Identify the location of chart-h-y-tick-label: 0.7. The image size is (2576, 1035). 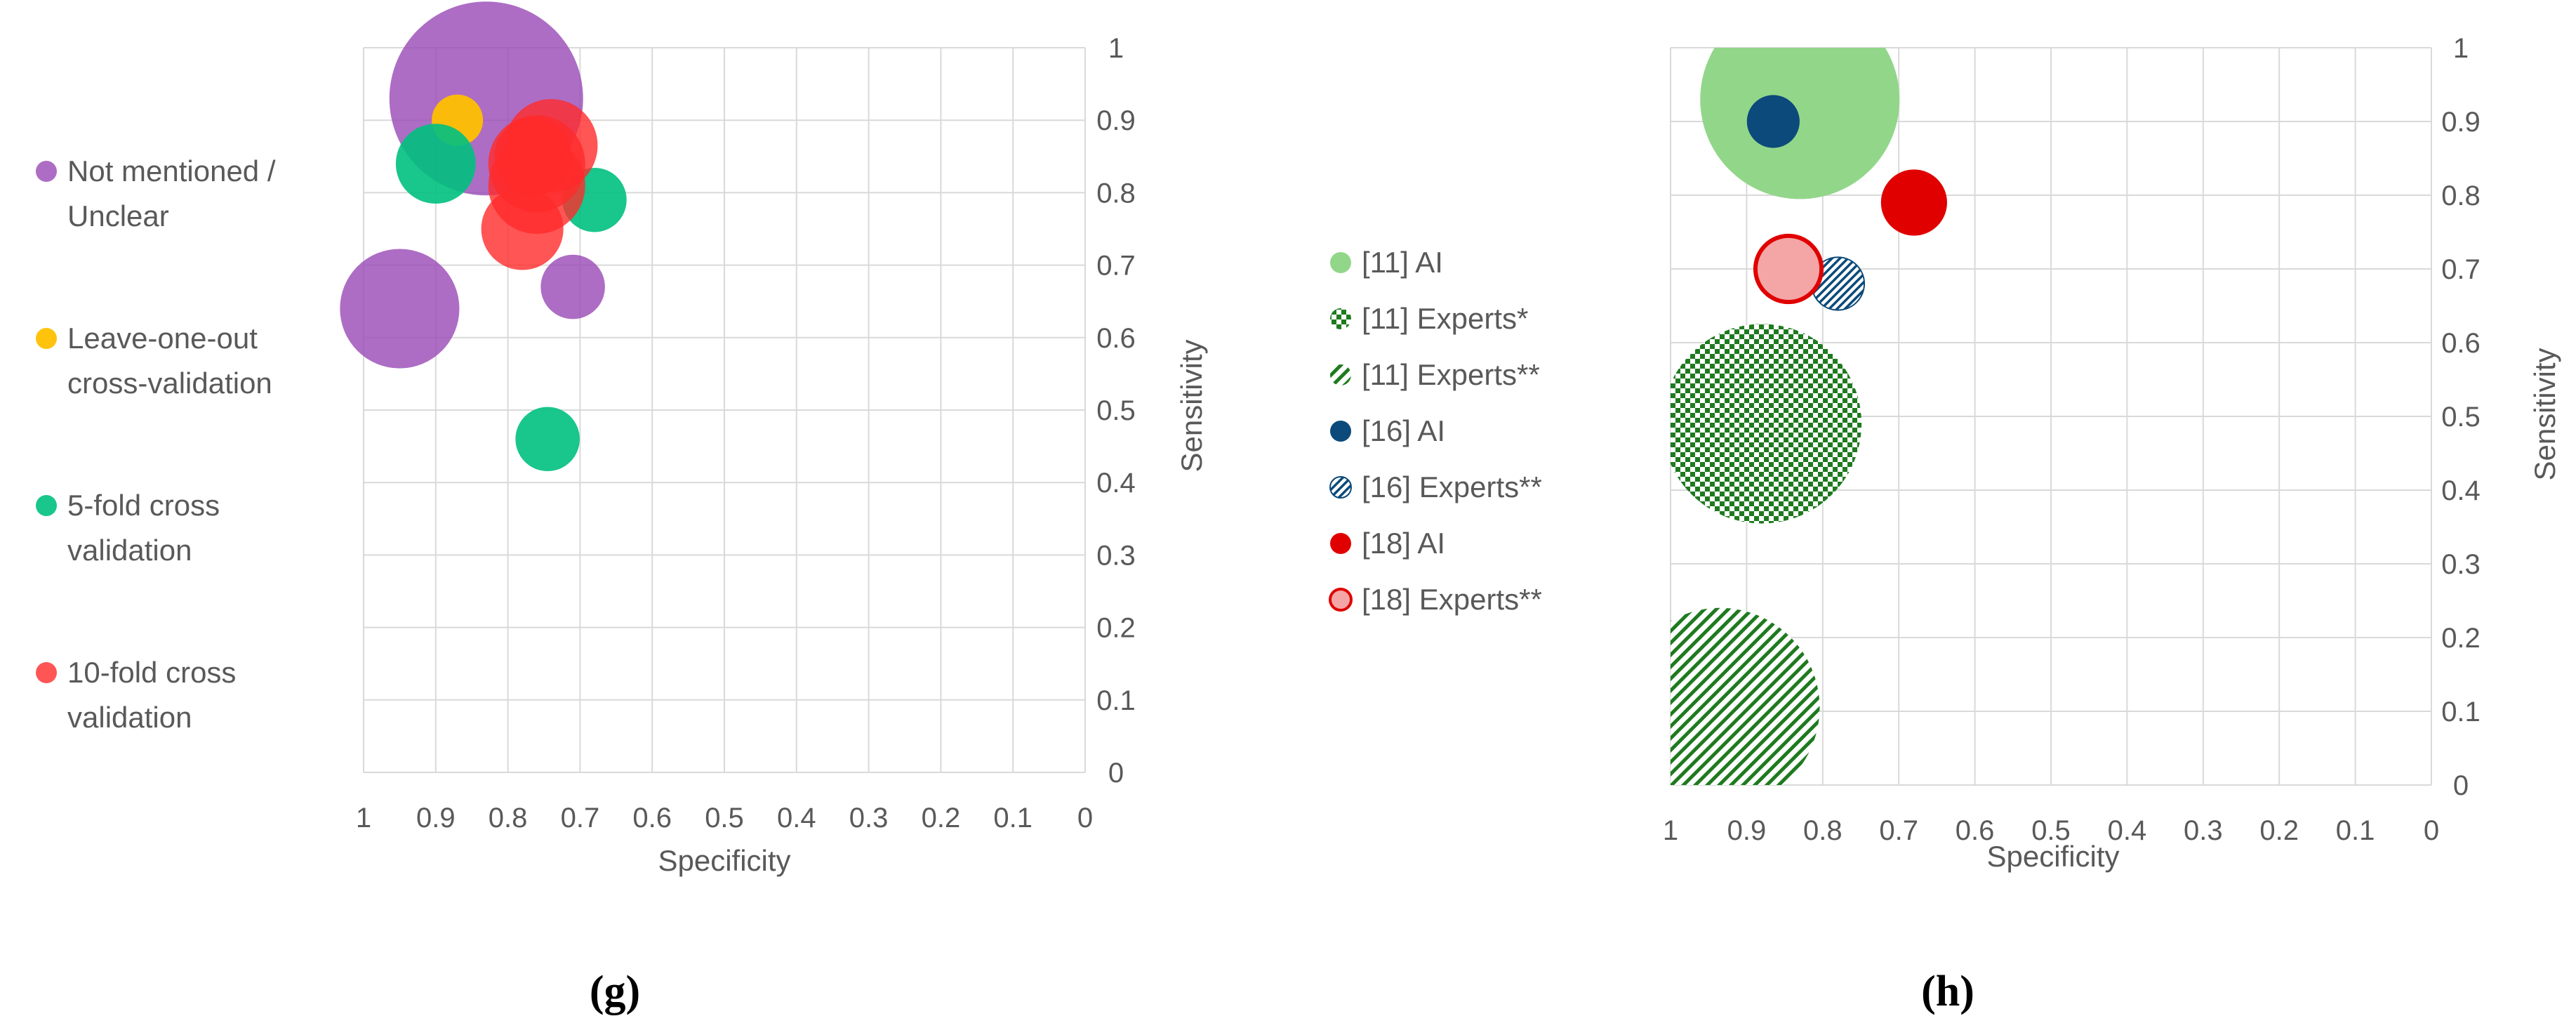
(2461, 269).